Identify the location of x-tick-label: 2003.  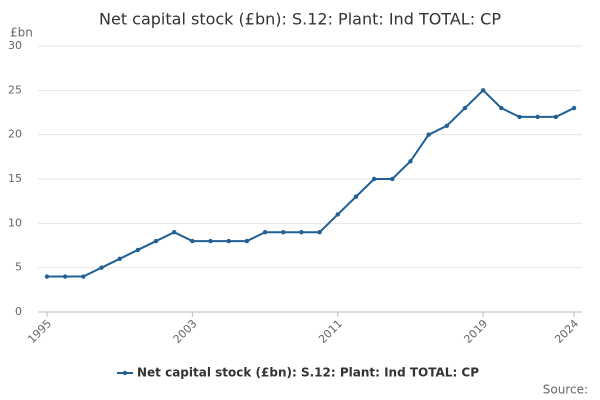
(185, 331).